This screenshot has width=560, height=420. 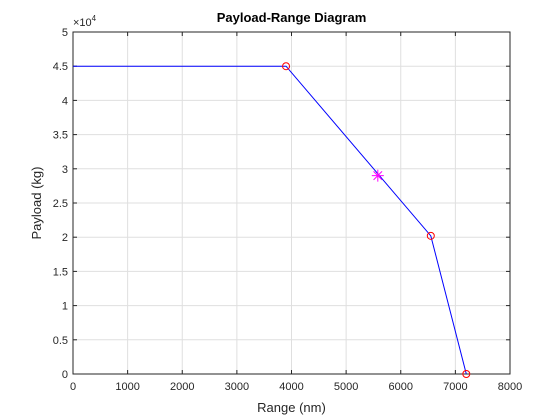 I want to click on y-tick-label: 1.5, so click(x=60, y=272).